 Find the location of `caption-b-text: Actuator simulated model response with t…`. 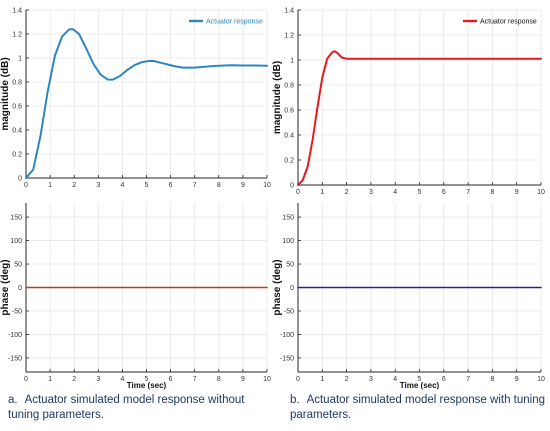

caption-b-text: Actuator simulated model response with t… is located at coordinates (417, 407).